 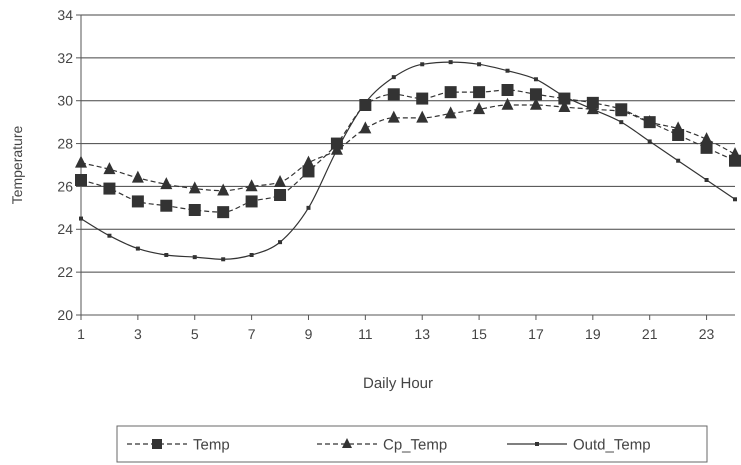 What do you see at coordinates (612, 445) in the screenshot?
I see `legend-label: Outd_Temp` at bounding box center [612, 445].